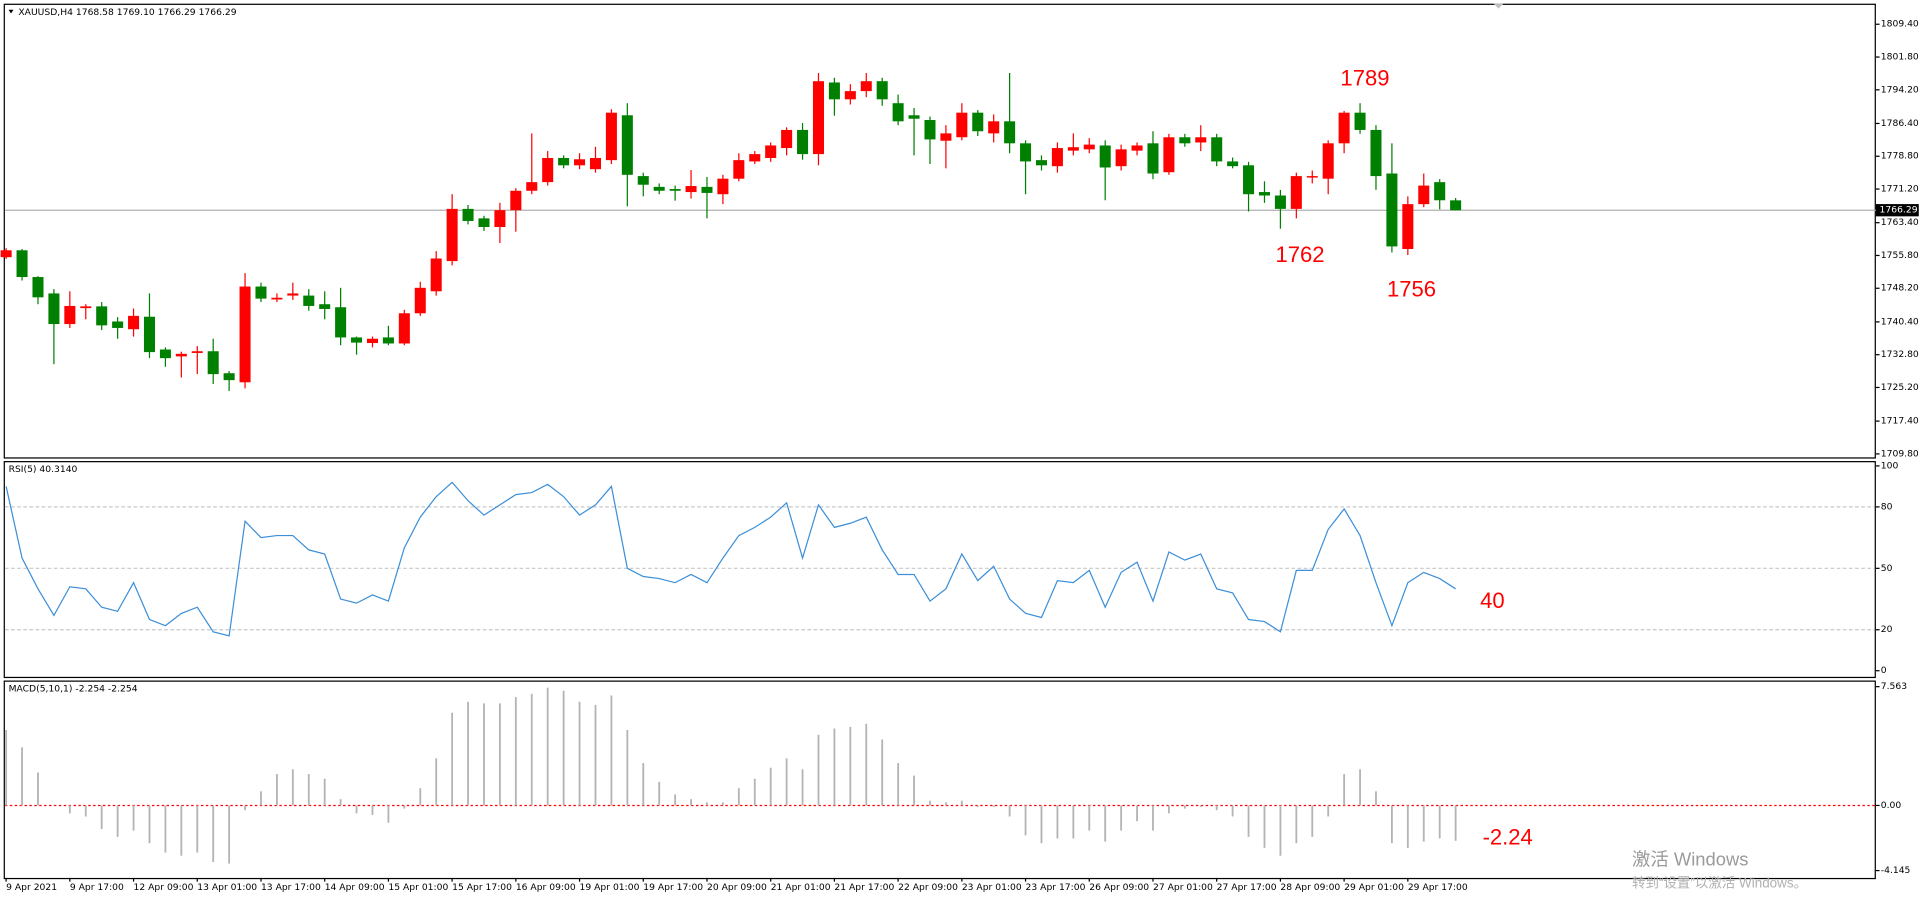  What do you see at coordinates (1900, 156) in the screenshot?
I see `y-tick-label: 1778.80` at bounding box center [1900, 156].